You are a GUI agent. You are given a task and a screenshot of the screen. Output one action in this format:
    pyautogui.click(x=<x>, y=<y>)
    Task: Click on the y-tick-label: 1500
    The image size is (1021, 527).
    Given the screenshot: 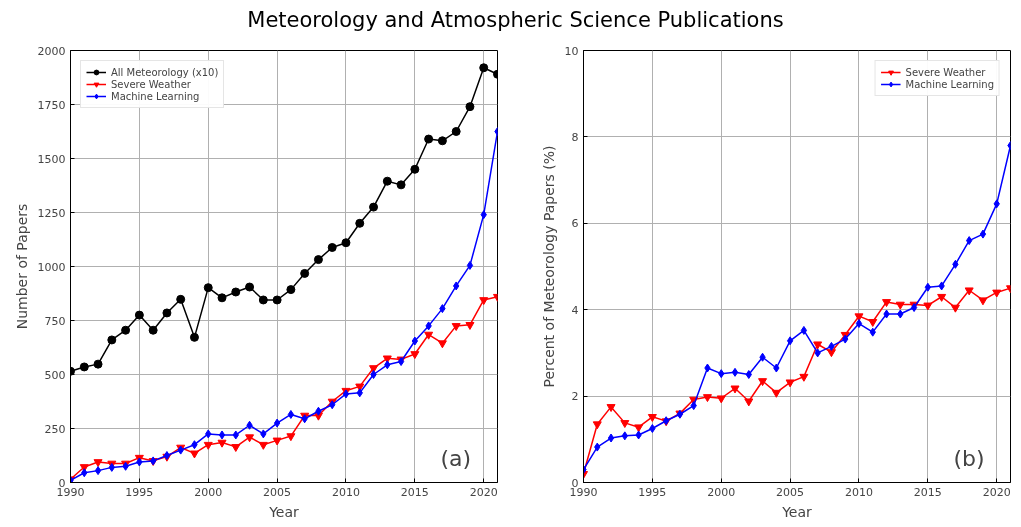 What is the action you would take?
    pyautogui.click(x=51, y=159)
    